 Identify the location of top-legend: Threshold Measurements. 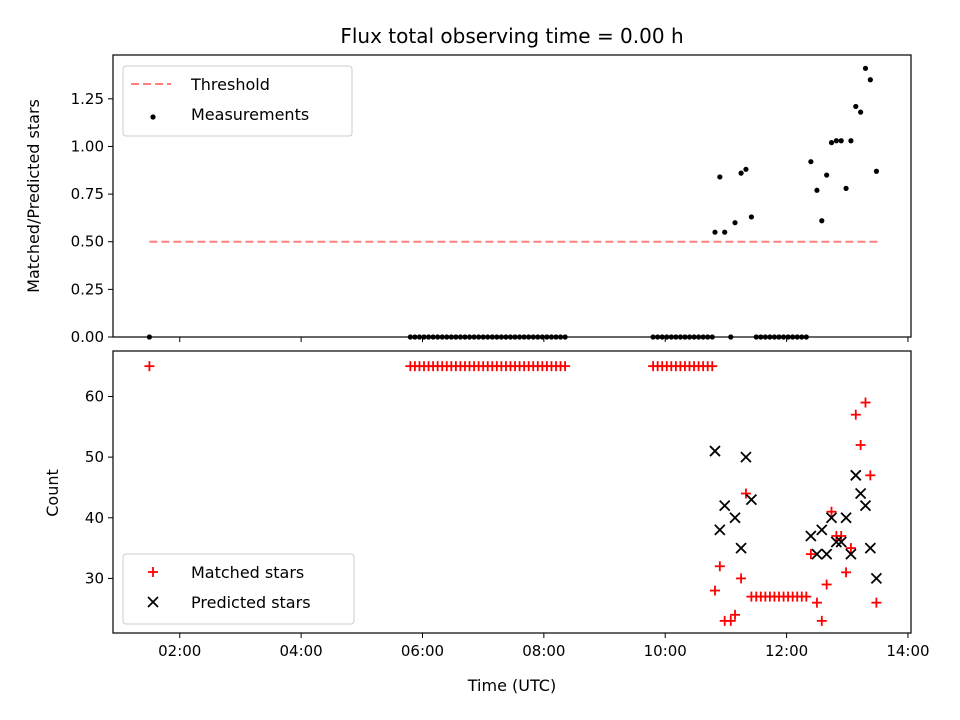
(237, 101).